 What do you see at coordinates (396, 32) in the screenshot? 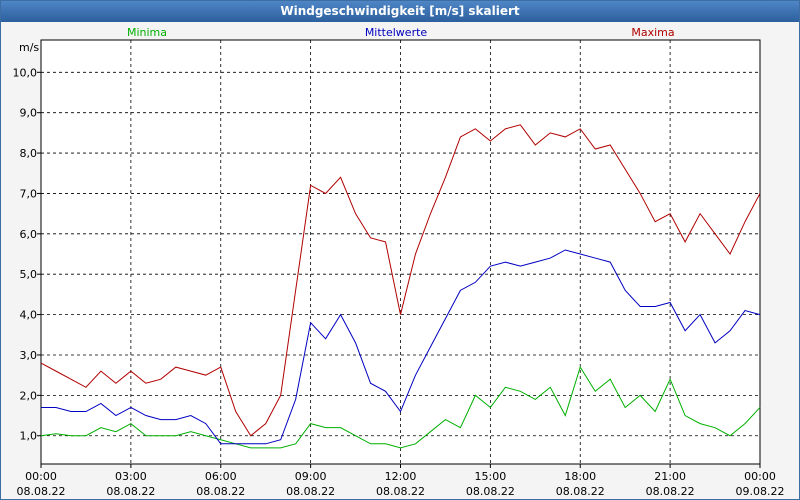
I see `legend-item-mittelwerte: Mittelwerte` at bounding box center [396, 32].